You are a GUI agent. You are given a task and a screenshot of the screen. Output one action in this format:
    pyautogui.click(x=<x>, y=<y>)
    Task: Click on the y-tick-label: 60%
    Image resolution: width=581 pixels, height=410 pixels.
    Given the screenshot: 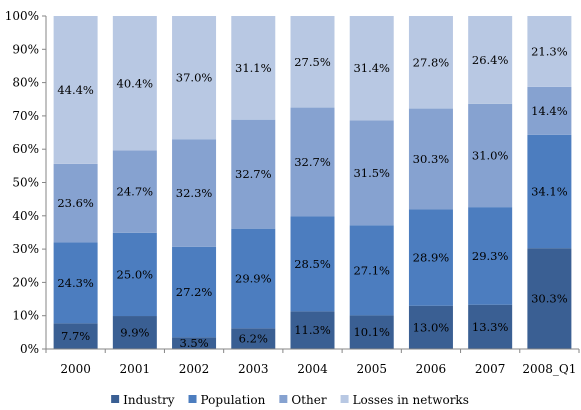 What is the action you would take?
    pyautogui.click(x=25, y=149)
    